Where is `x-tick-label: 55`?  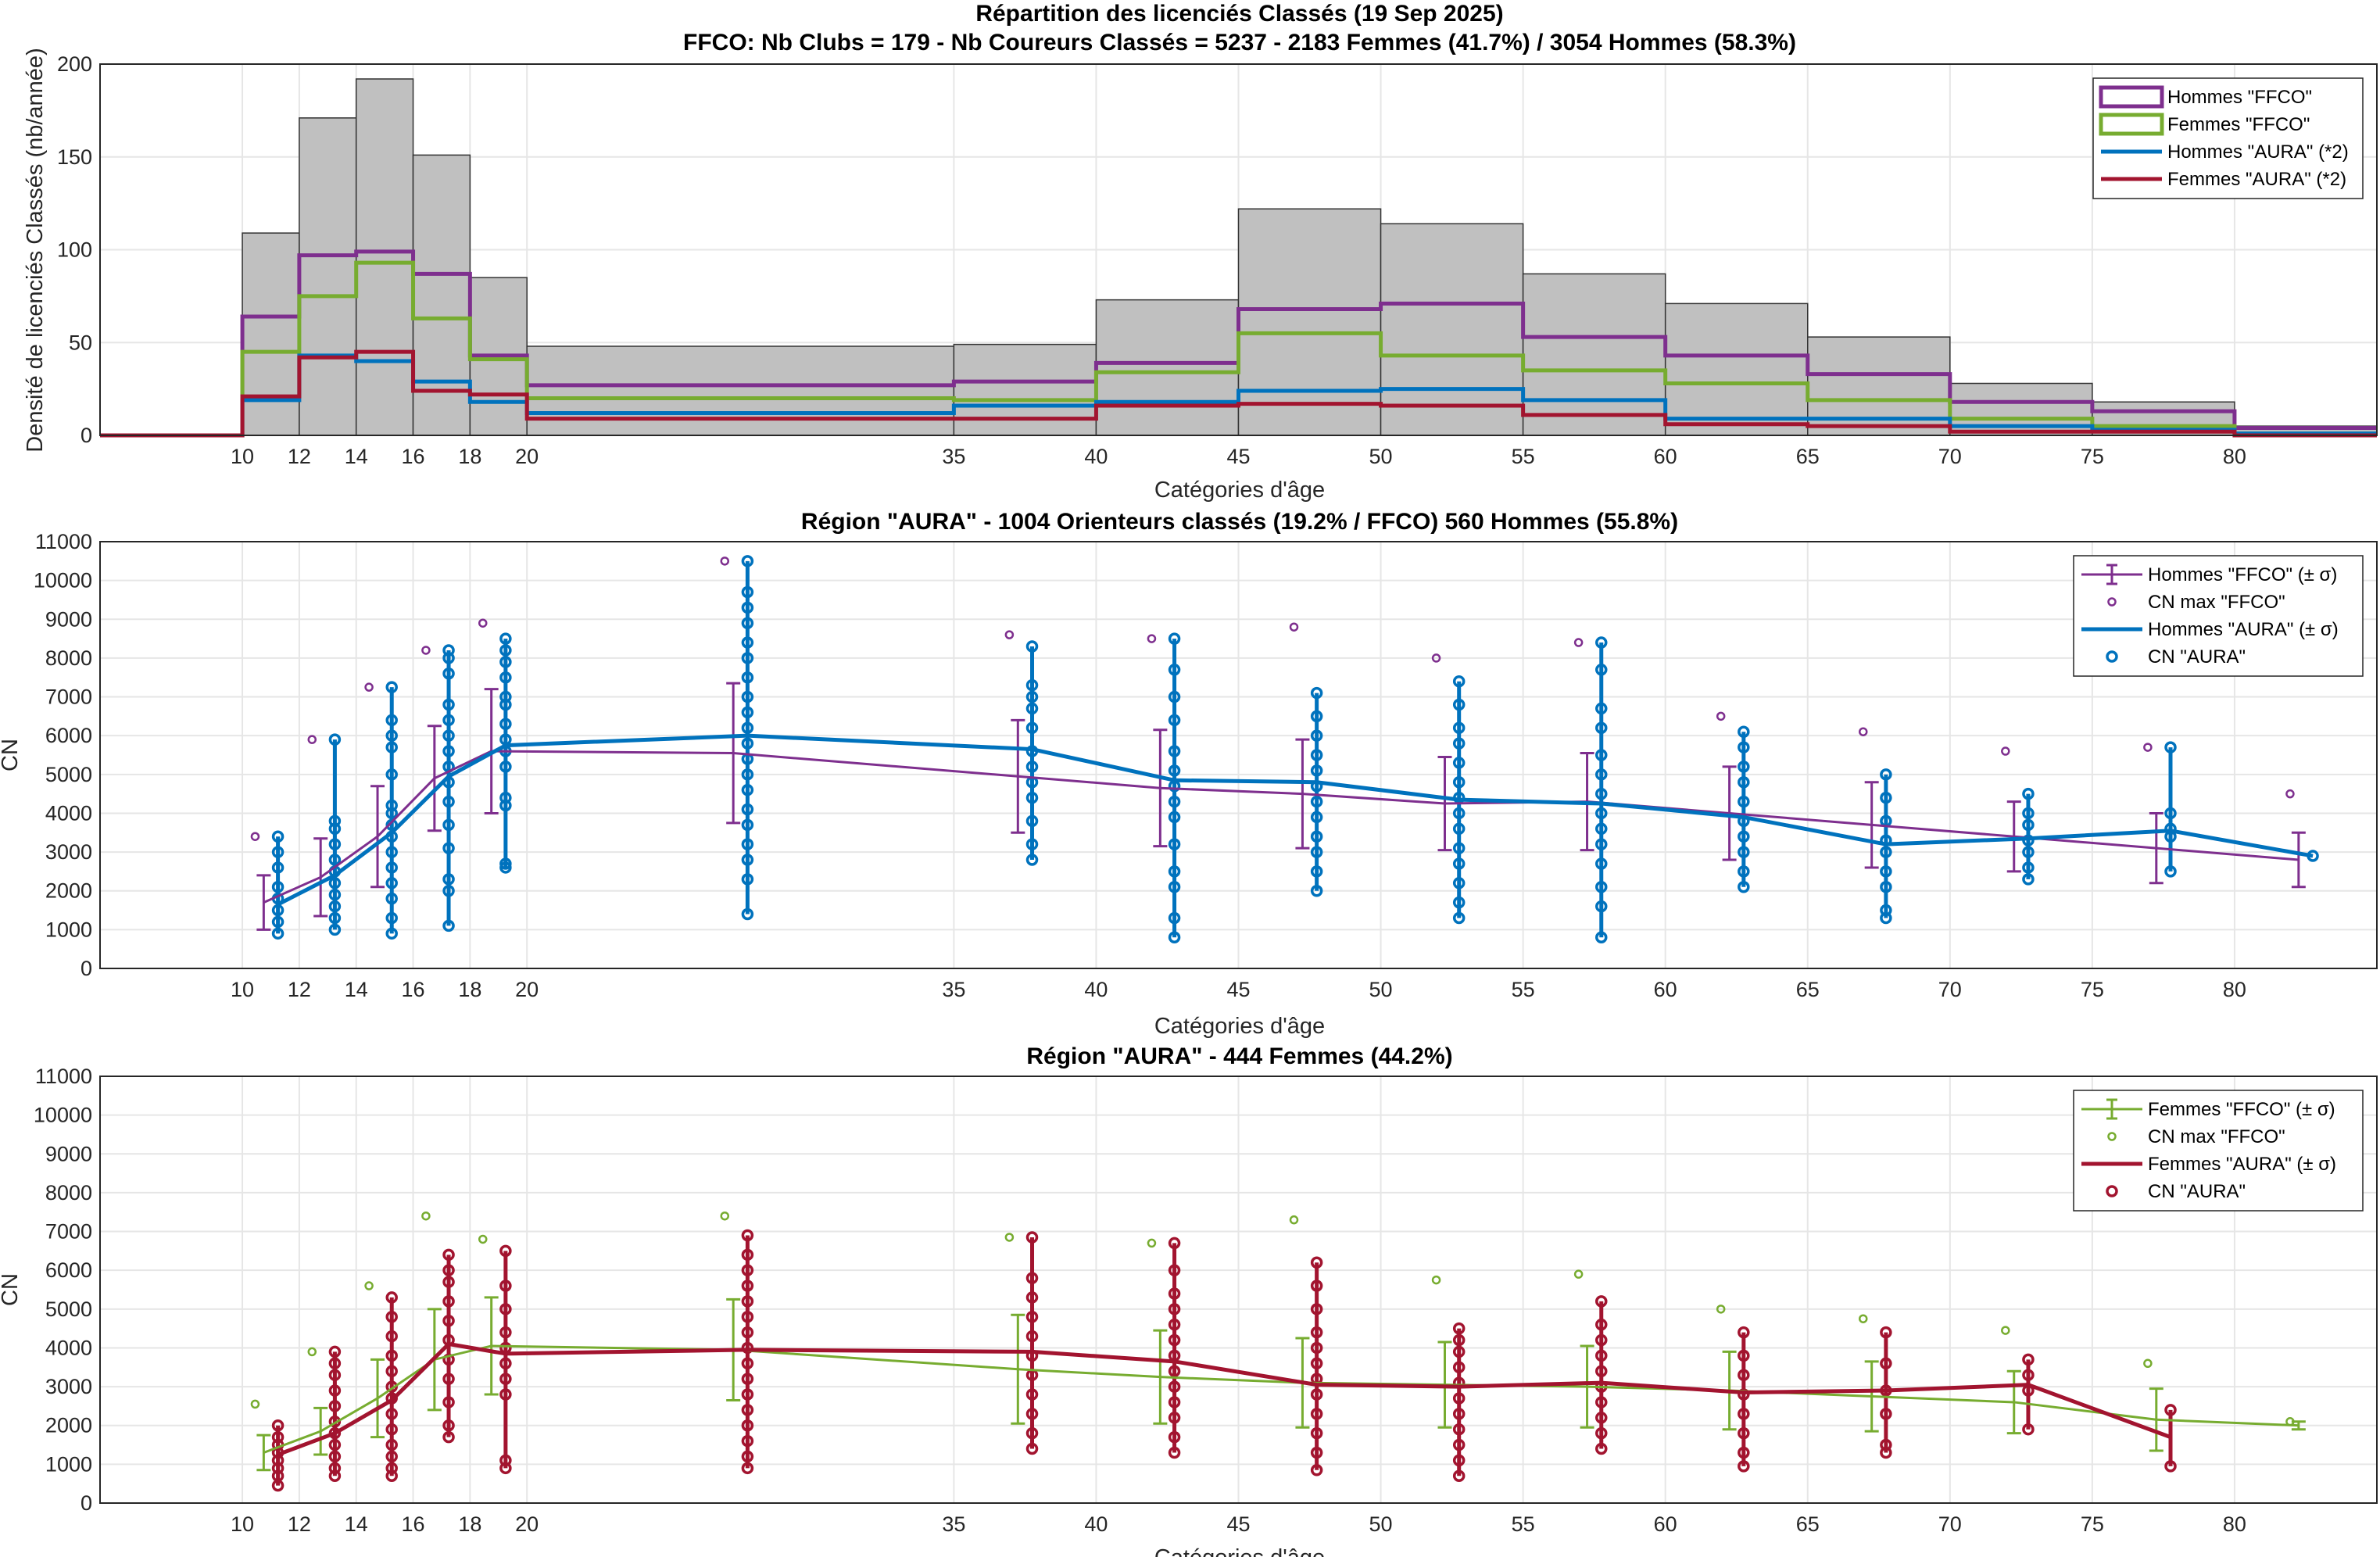
x-tick-label: 55 is located at coordinates (1523, 989).